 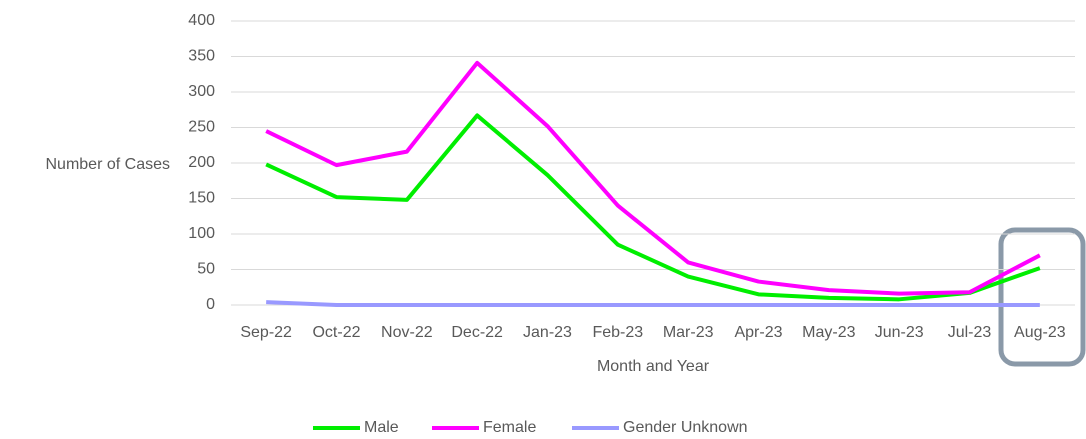 What do you see at coordinates (201, 162) in the screenshot?
I see `y-tick-label: 200` at bounding box center [201, 162].